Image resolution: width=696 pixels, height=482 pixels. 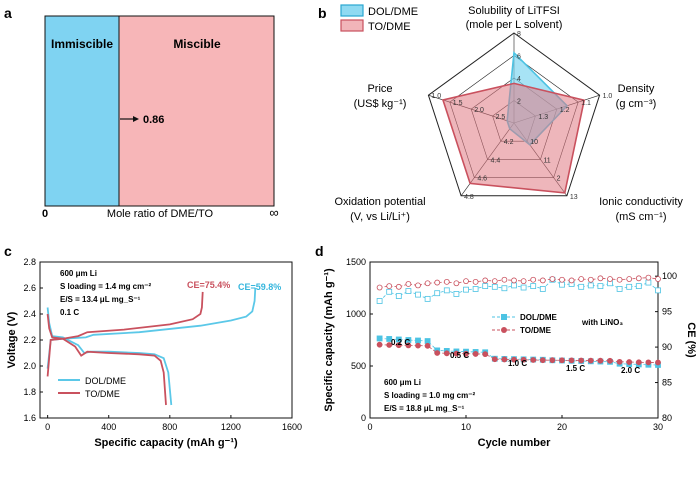 I want to click on c-ytick-label-2: 2.0, so click(x=29, y=366).